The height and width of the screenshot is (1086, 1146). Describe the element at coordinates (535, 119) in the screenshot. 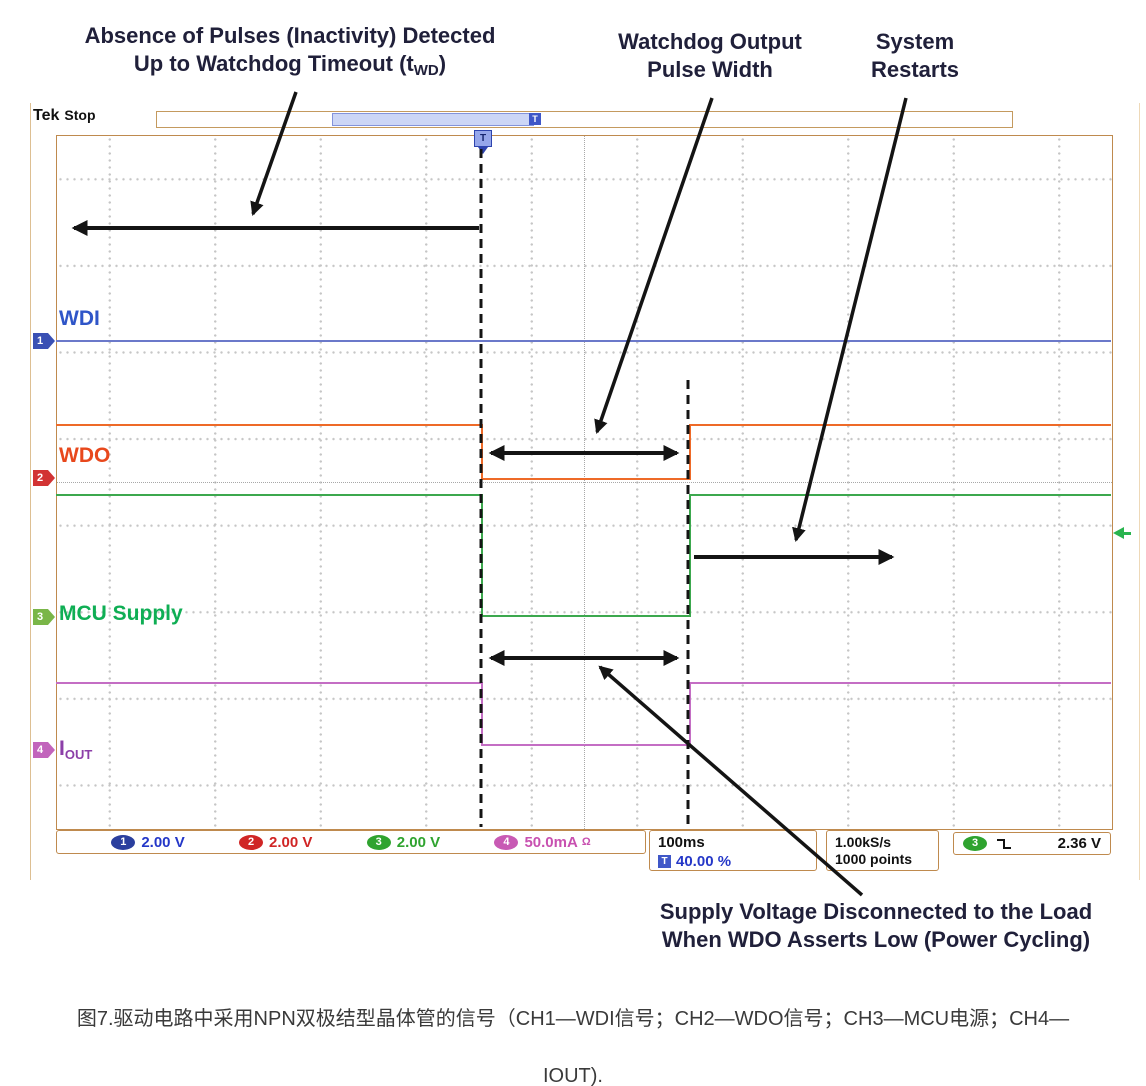

I see `acquisition-trigger-marker: T` at that location.